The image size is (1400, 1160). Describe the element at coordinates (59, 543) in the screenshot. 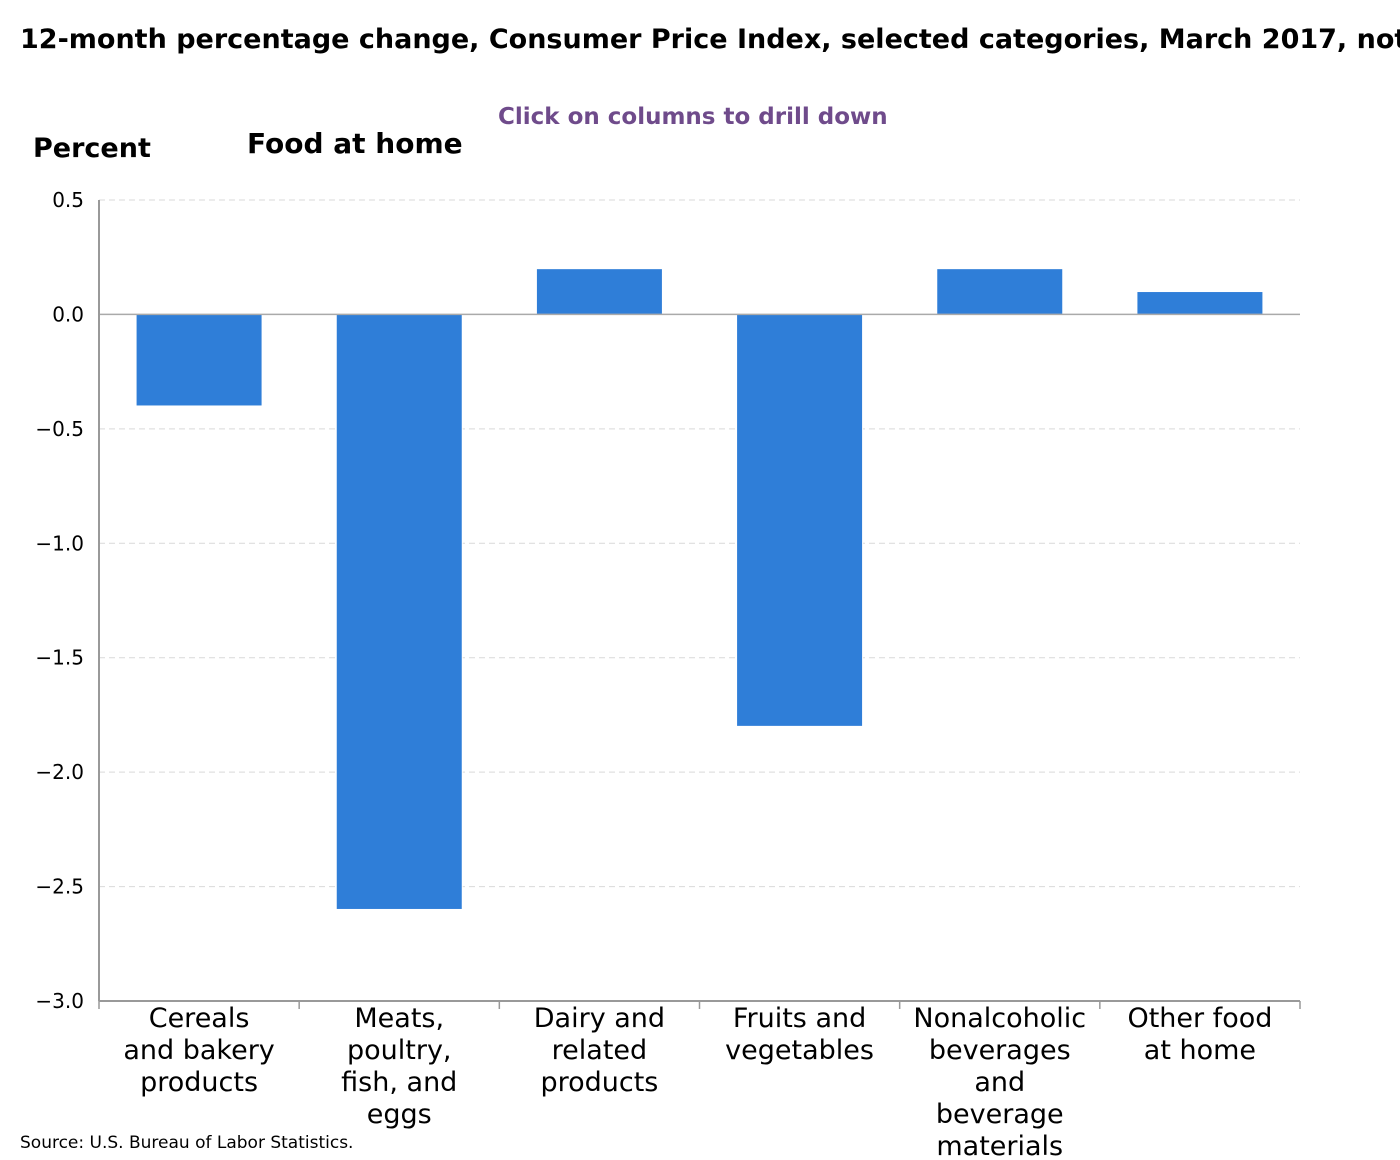

I see `y-tick-label: −1.0` at that location.